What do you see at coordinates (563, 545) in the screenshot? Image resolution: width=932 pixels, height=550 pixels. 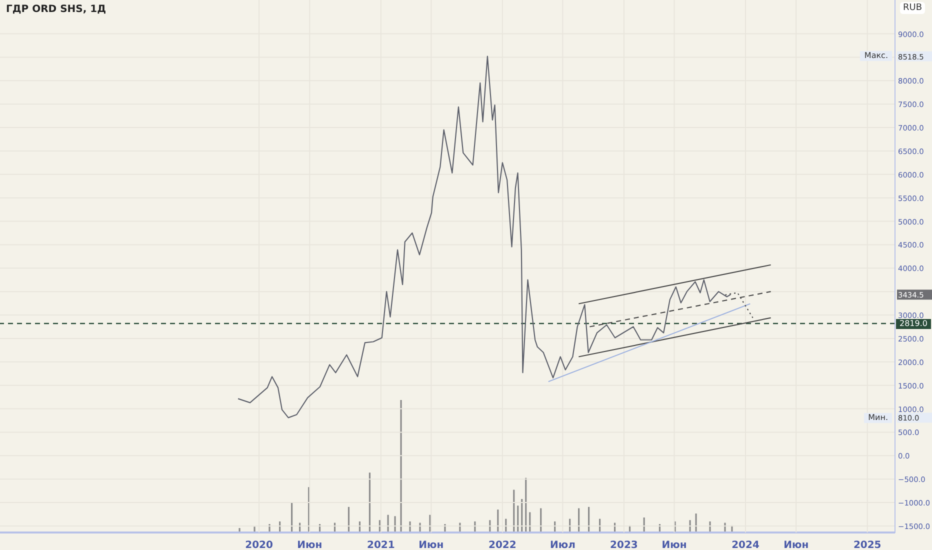 I see `x-tick-label: Июл` at bounding box center [563, 545].